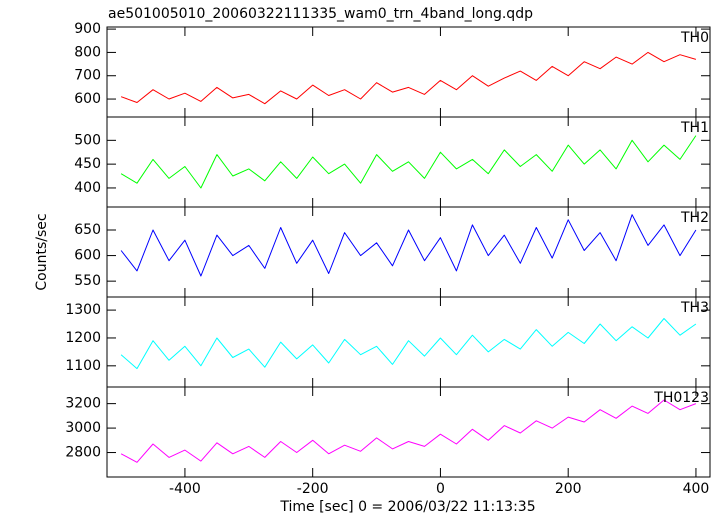 This screenshot has height=516, width=724. What do you see at coordinates (694, 38) in the screenshot?
I see `panel-label: TH0` at bounding box center [694, 38].